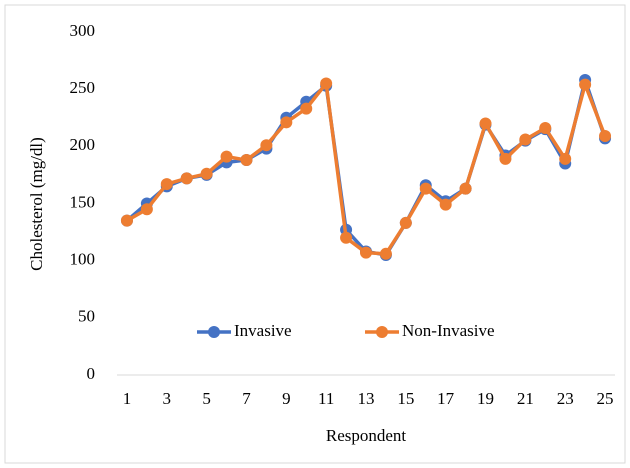 The width and height of the screenshot is (630, 468). What do you see at coordinates (83, 87) in the screenshot?
I see `y-tick-label: 250` at bounding box center [83, 87].